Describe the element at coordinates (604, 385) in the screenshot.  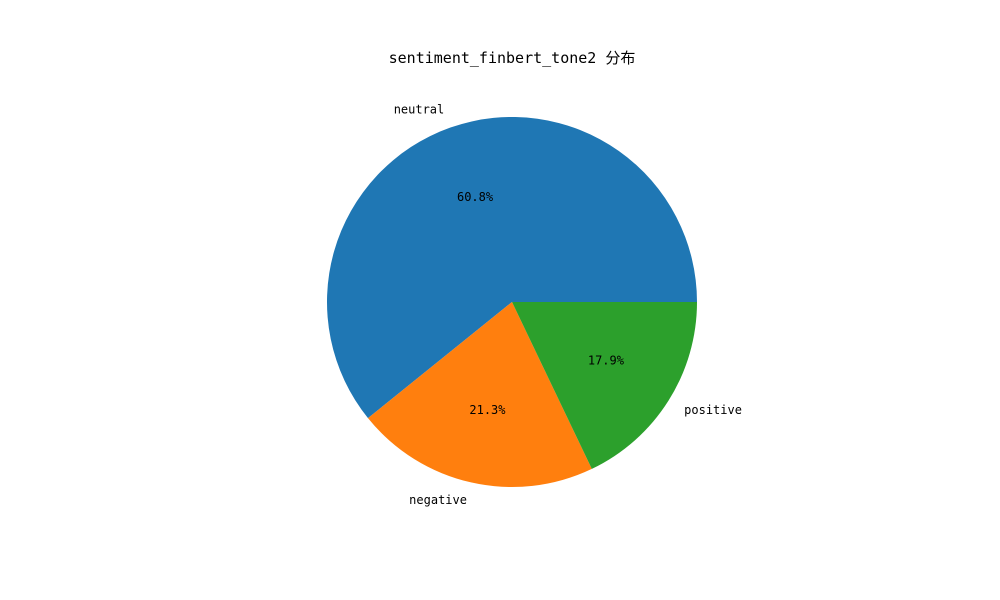
I see `pie-slice-positive` at that location.